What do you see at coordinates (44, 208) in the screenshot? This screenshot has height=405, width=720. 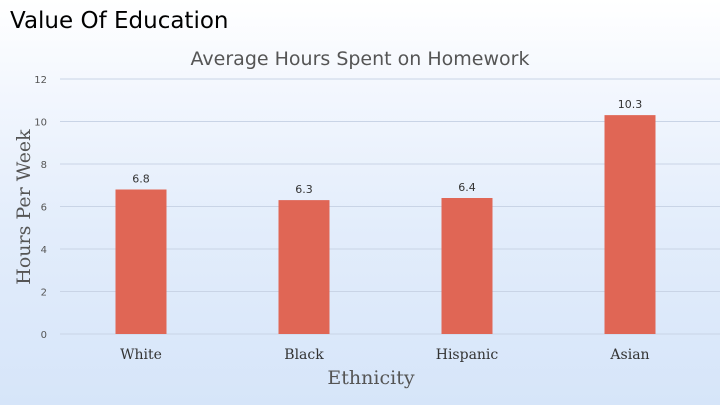 I see `y-tick-label: 6` at bounding box center [44, 208].